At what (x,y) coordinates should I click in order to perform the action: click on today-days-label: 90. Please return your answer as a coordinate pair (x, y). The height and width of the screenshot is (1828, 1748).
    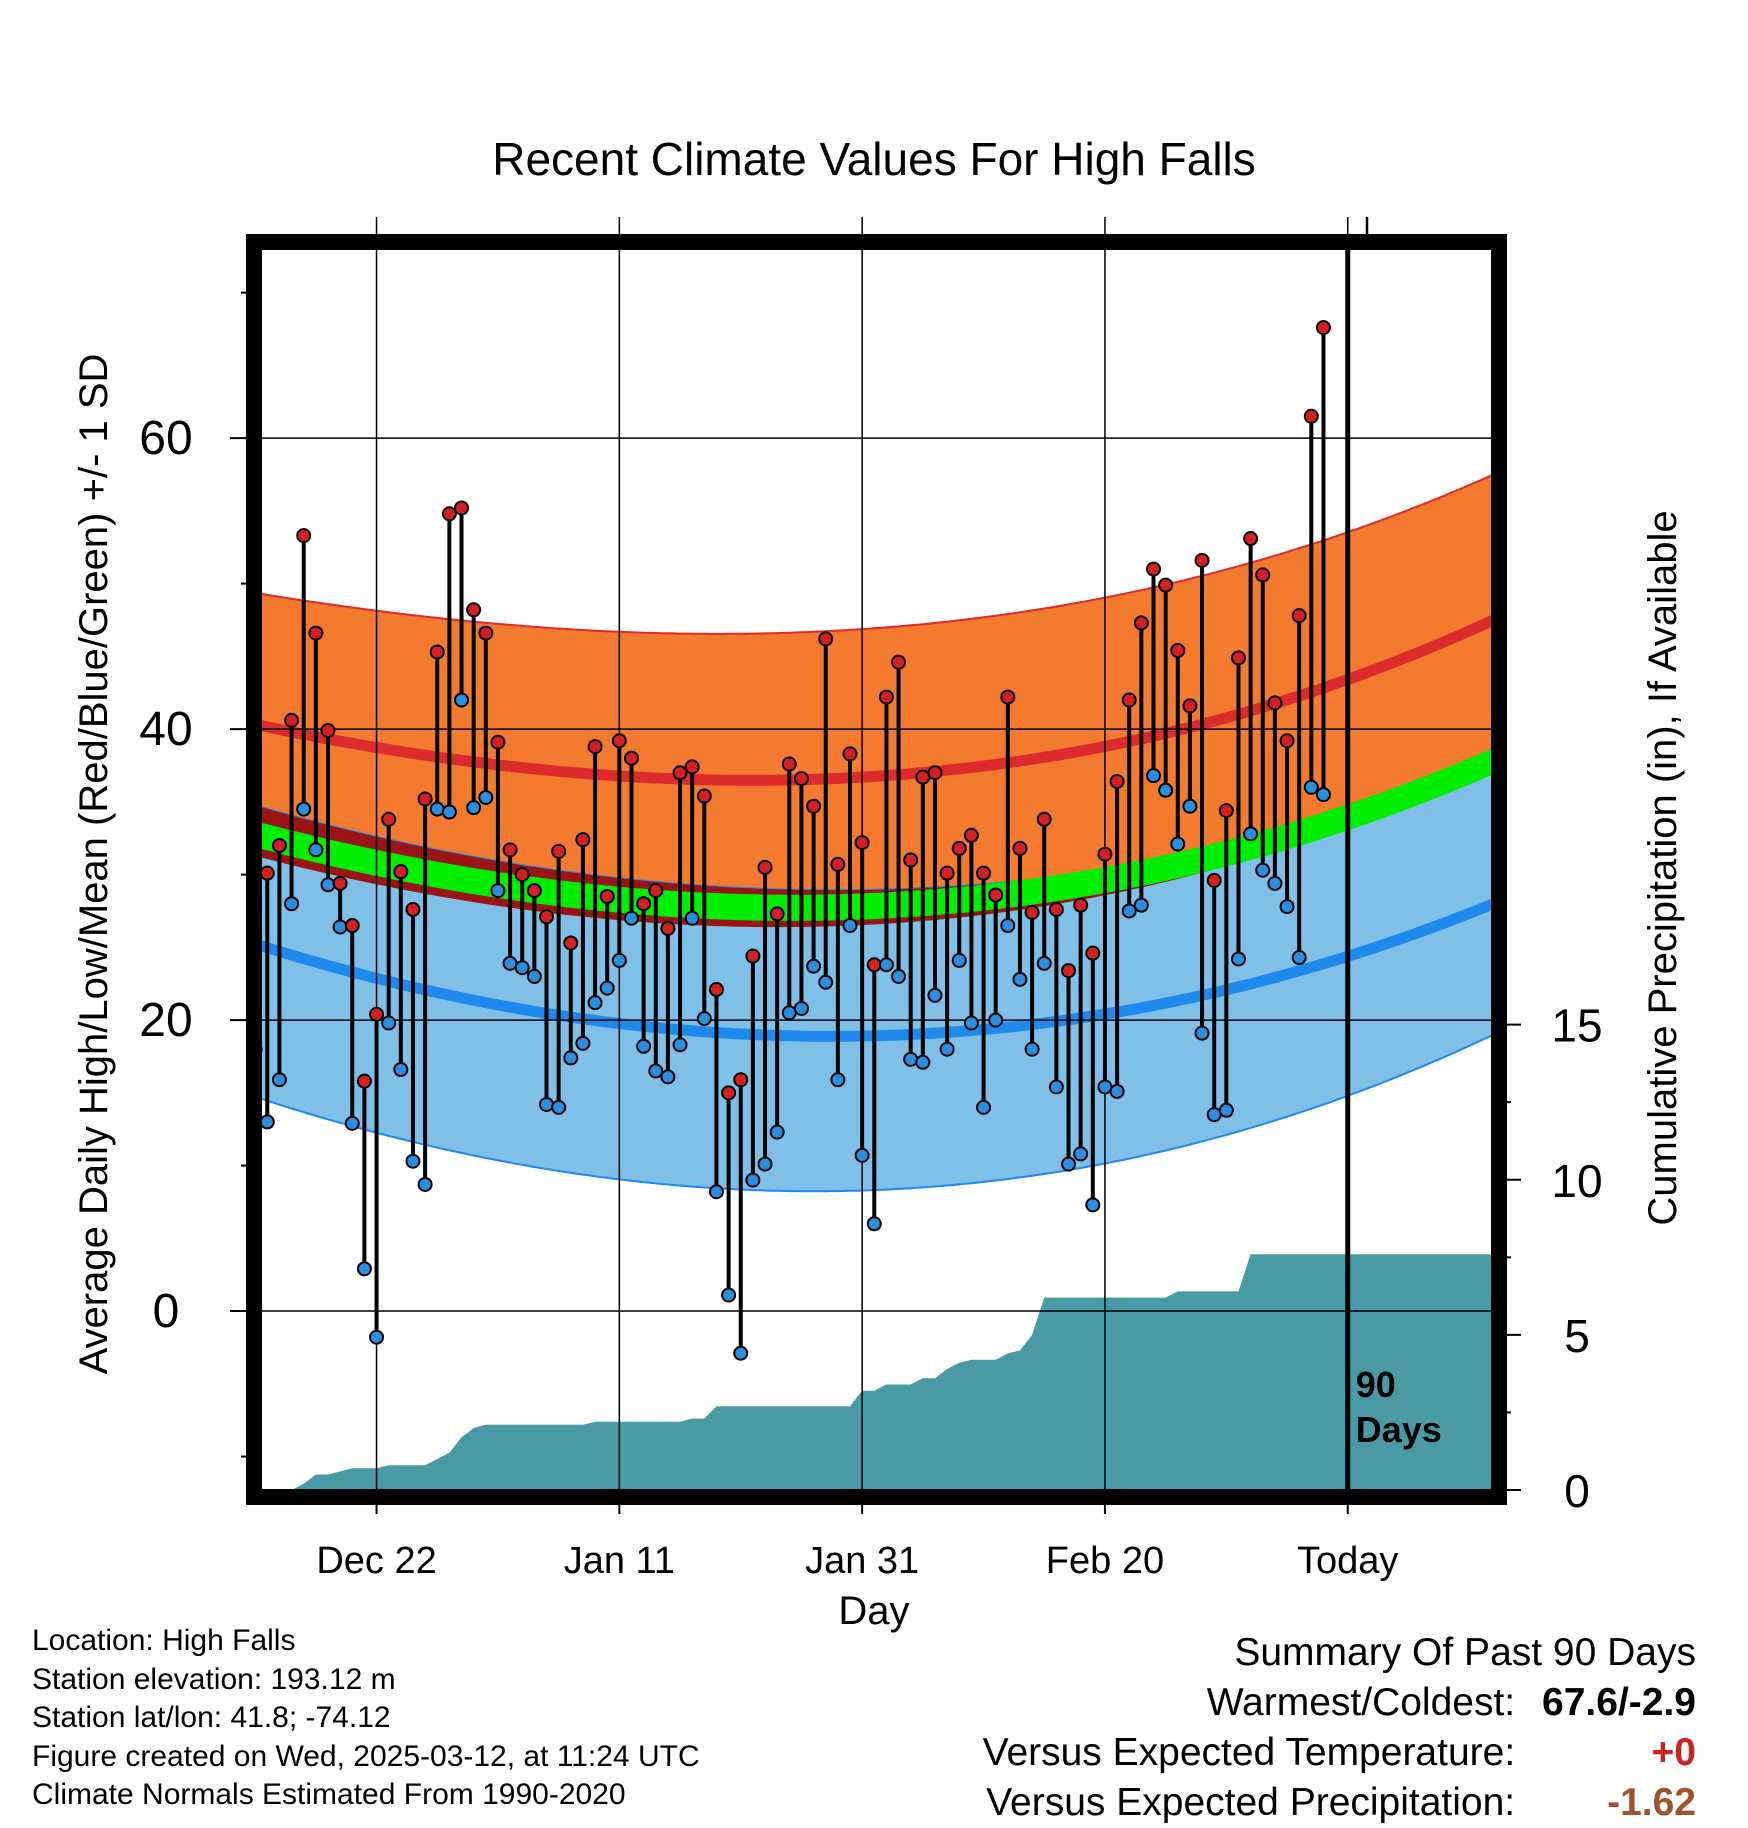
    Looking at the image, I should click on (1376, 1384).